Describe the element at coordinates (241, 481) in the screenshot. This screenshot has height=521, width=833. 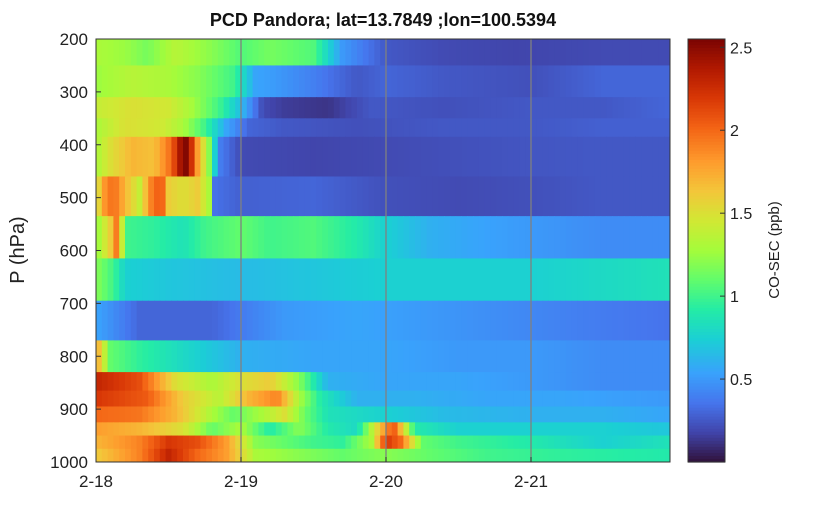
I see `x-tick-label: 2-19` at that location.